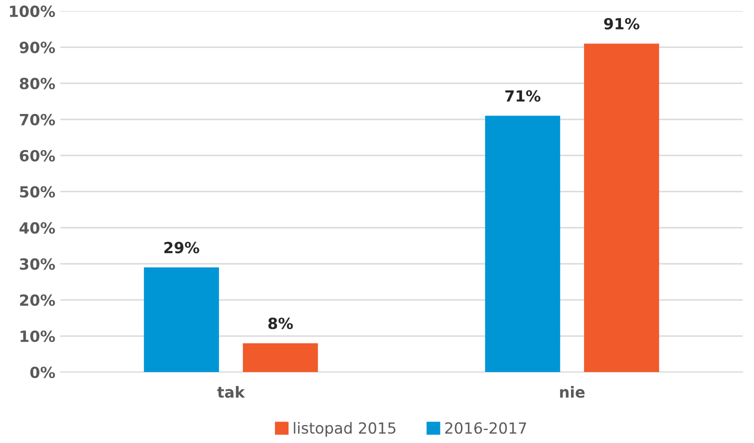 This screenshot has height=443, width=754. What do you see at coordinates (37, 300) in the screenshot?
I see `y-tick-label: 20%` at bounding box center [37, 300].